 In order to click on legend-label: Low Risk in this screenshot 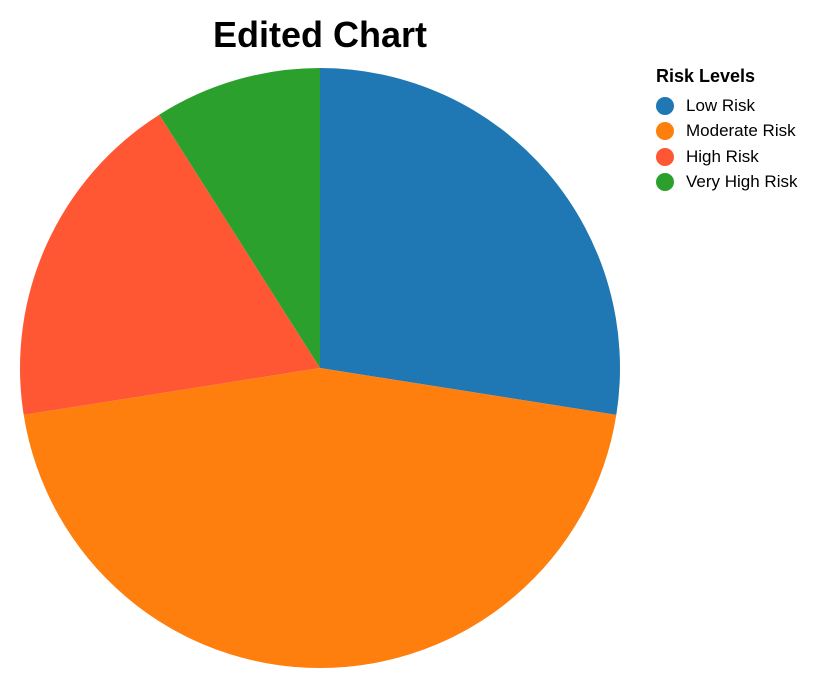, I will do `click(720, 105)`.